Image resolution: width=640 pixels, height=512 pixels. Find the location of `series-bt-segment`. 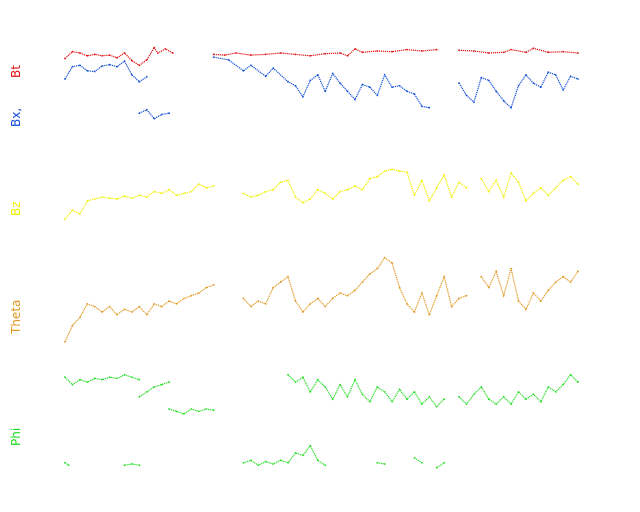

series-bt-segment is located at coordinates (119, 56).